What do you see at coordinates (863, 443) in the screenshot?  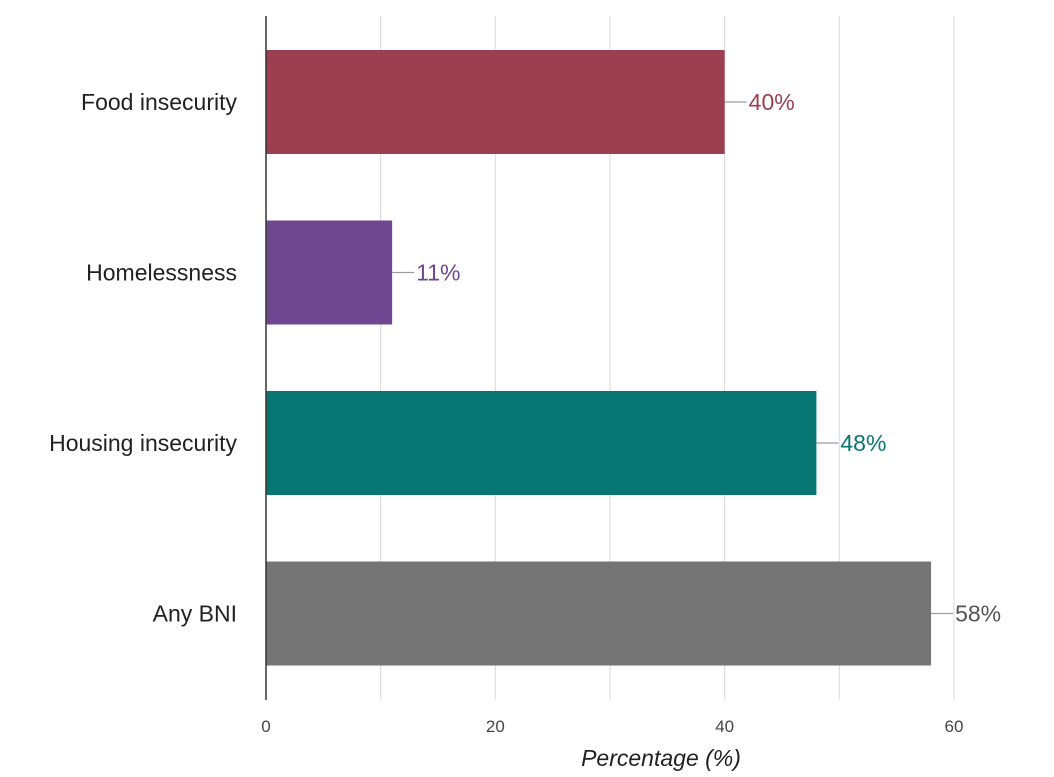 I see `data-label-housing-insecurity: 48%` at bounding box center [863, 443].